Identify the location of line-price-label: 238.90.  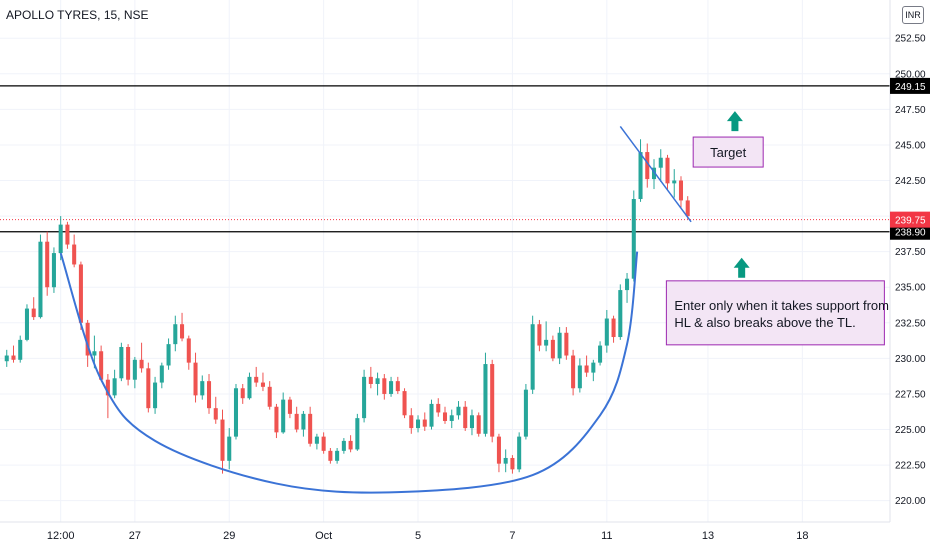
(910, 233).